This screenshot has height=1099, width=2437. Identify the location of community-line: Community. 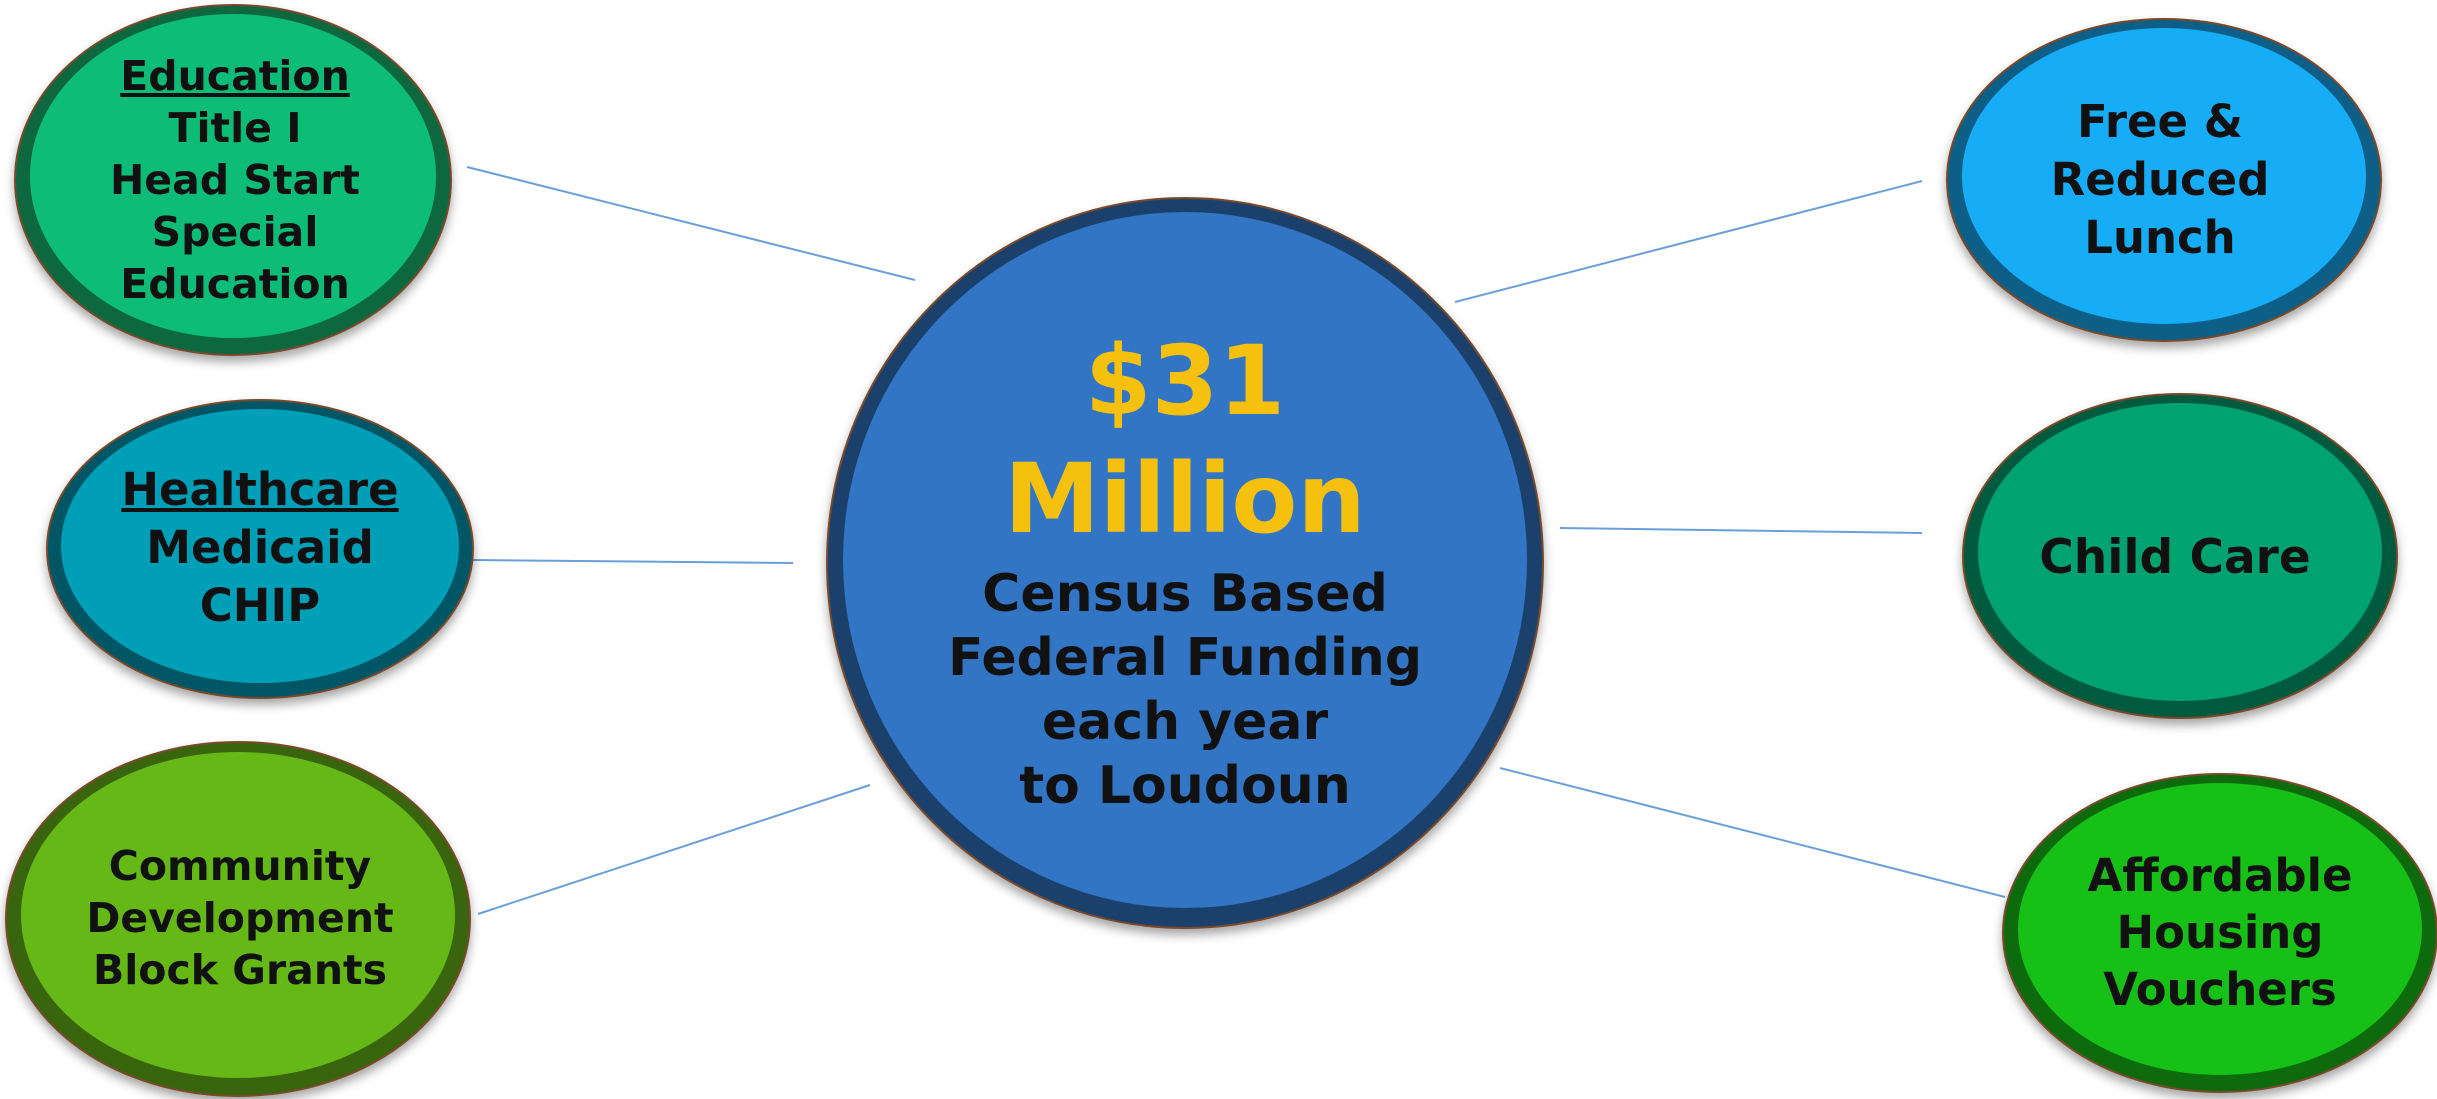
(240, 865).